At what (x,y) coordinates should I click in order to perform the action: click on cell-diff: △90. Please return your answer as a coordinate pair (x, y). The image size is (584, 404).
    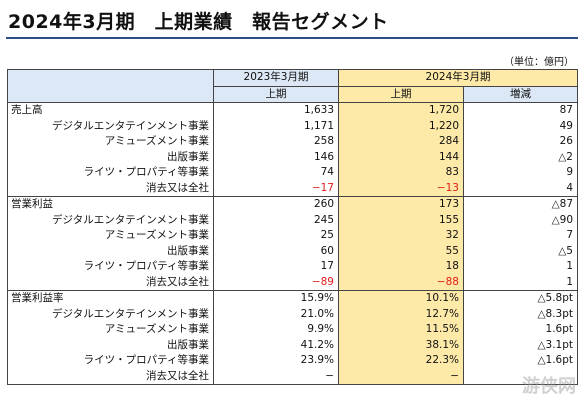
    Looking at the image, I should click on (520, 220).